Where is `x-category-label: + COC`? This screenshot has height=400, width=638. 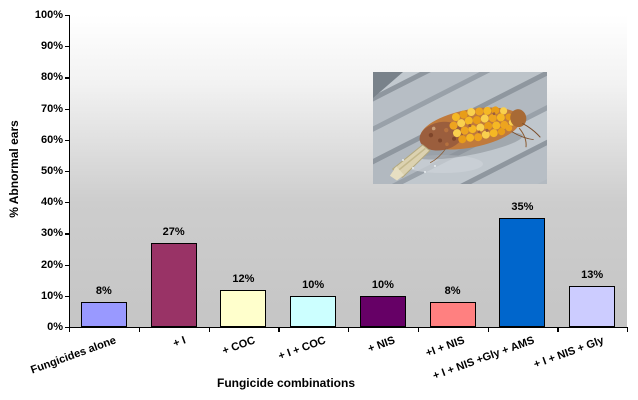
x-category-label: + COC is located at coordinates (239, 346).